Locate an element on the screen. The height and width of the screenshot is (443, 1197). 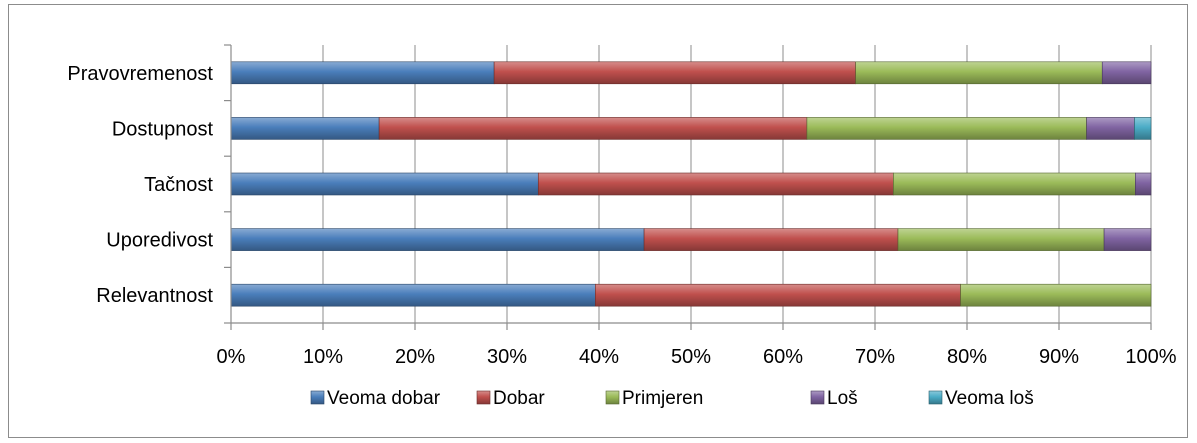
x-tick-labels: 0% 10% 20% 30% 40% 50% 60% 70% 80% 90% 100% is located at coordinates (697, 357).